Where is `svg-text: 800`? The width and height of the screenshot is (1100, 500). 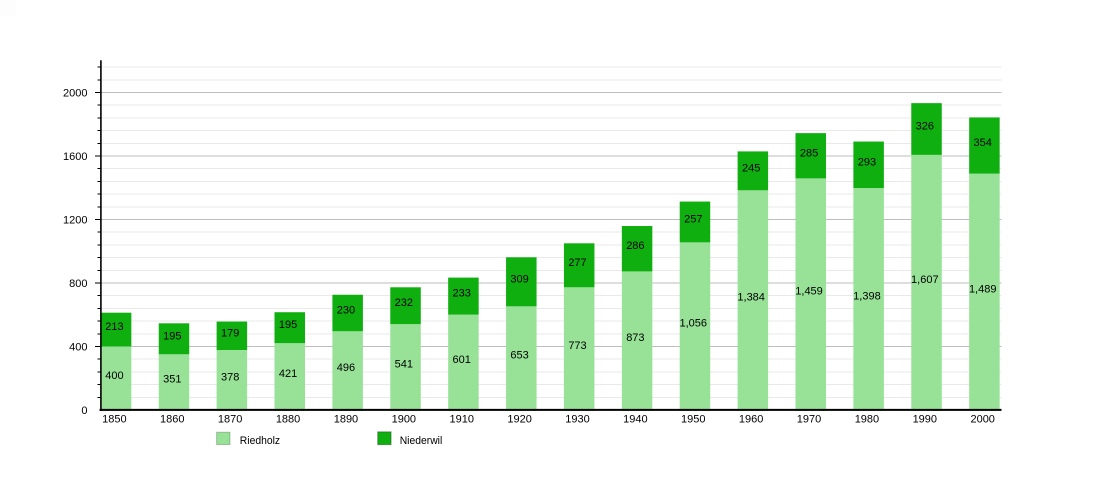 svg-text: 800 is located at coordinates (78, 284).